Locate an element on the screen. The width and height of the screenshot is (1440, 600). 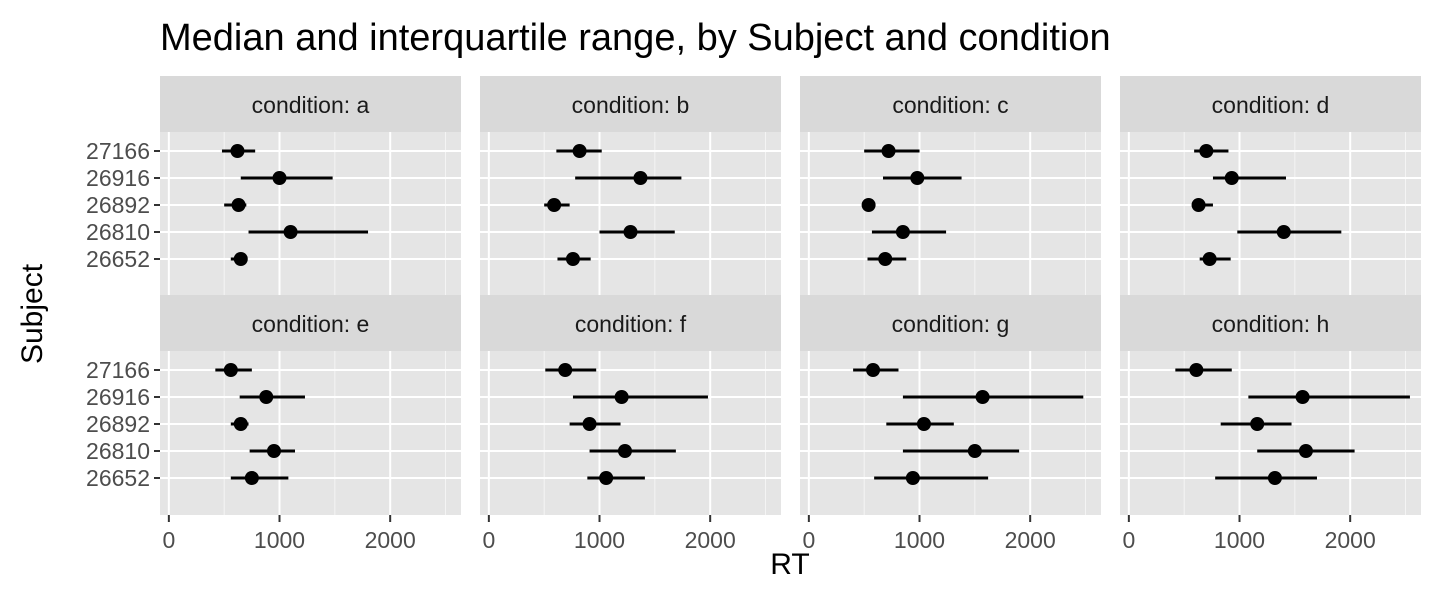
facet-strip-label: condition: g is located at coordinates (951, 324).